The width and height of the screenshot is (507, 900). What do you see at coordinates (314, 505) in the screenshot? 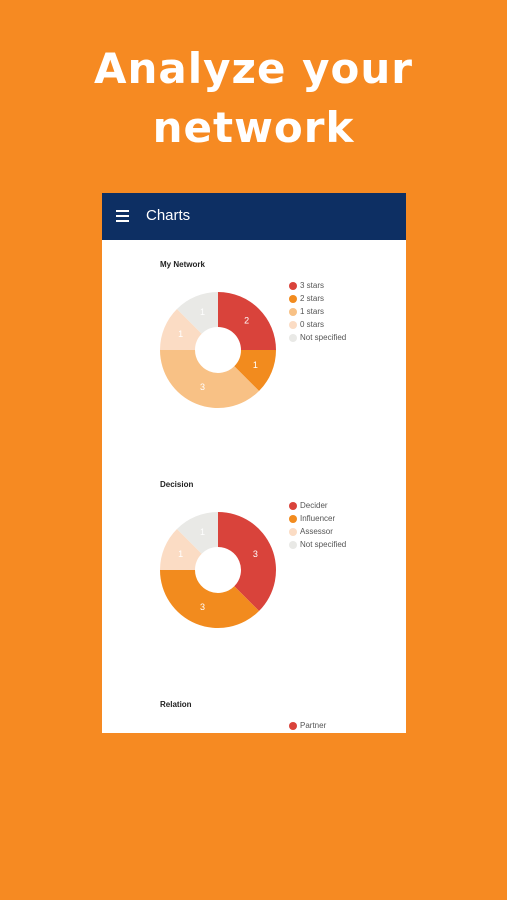
I see `legend-label: Decider` at bounding box center [314, 505].